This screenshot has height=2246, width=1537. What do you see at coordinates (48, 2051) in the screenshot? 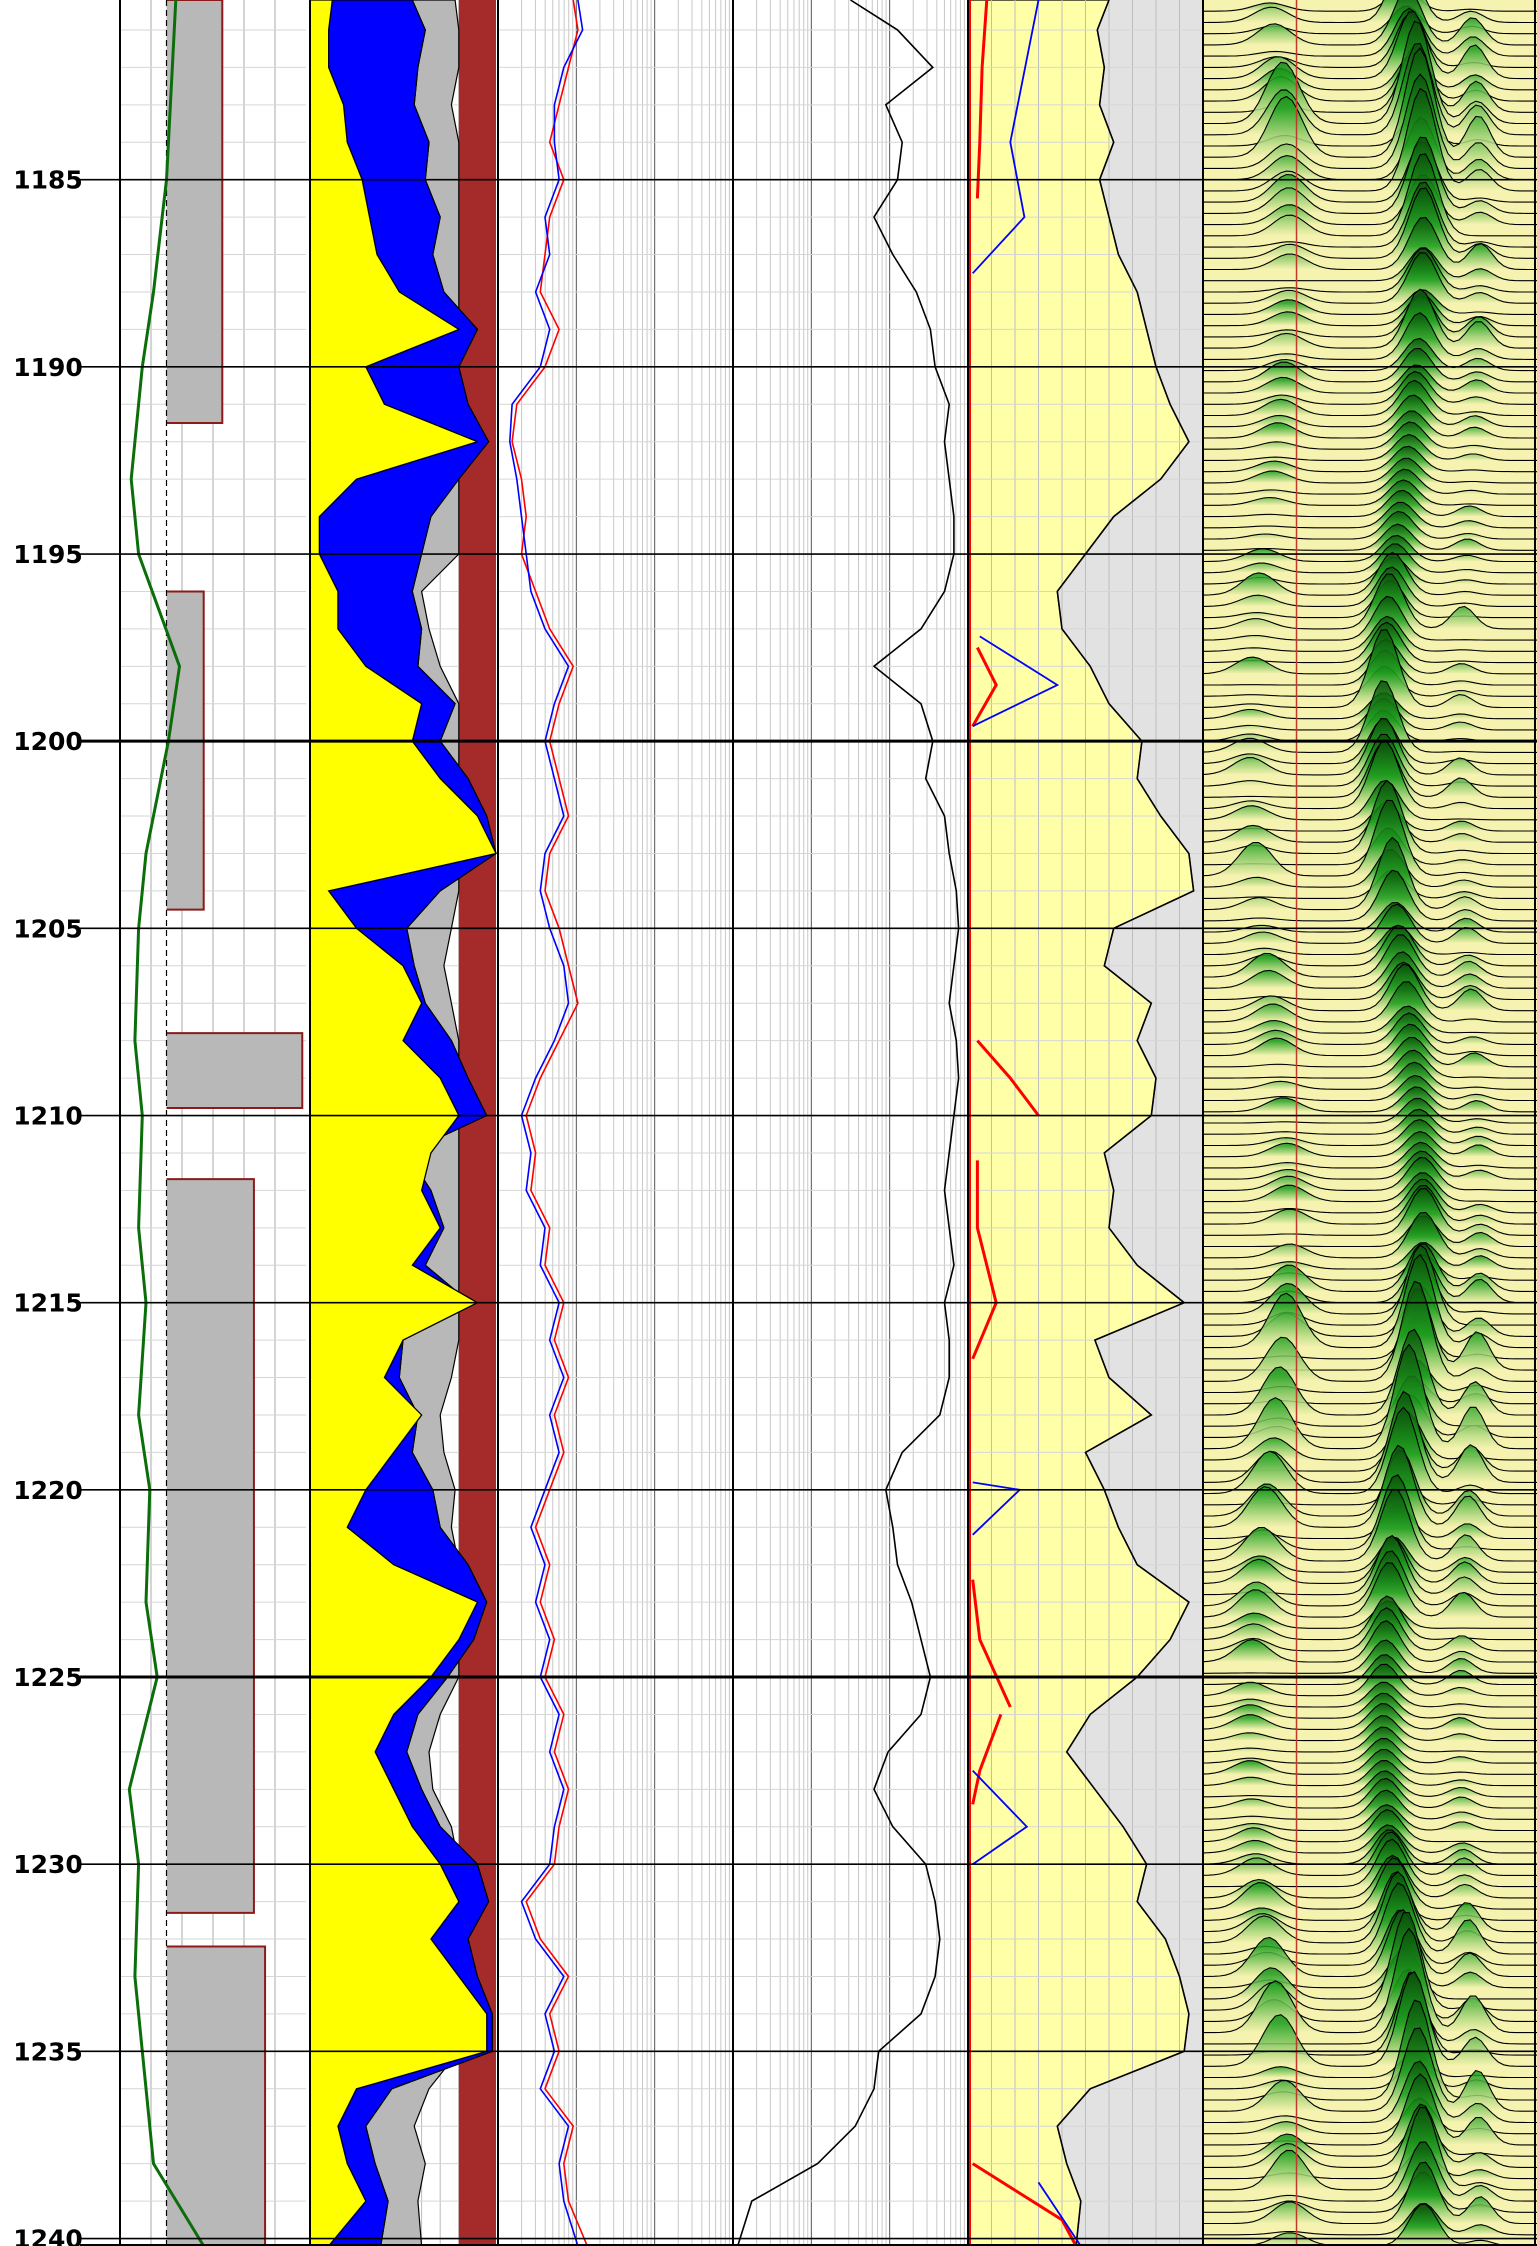
I see `depth-tick-label: 1235` at bounding box center [48, 2051].